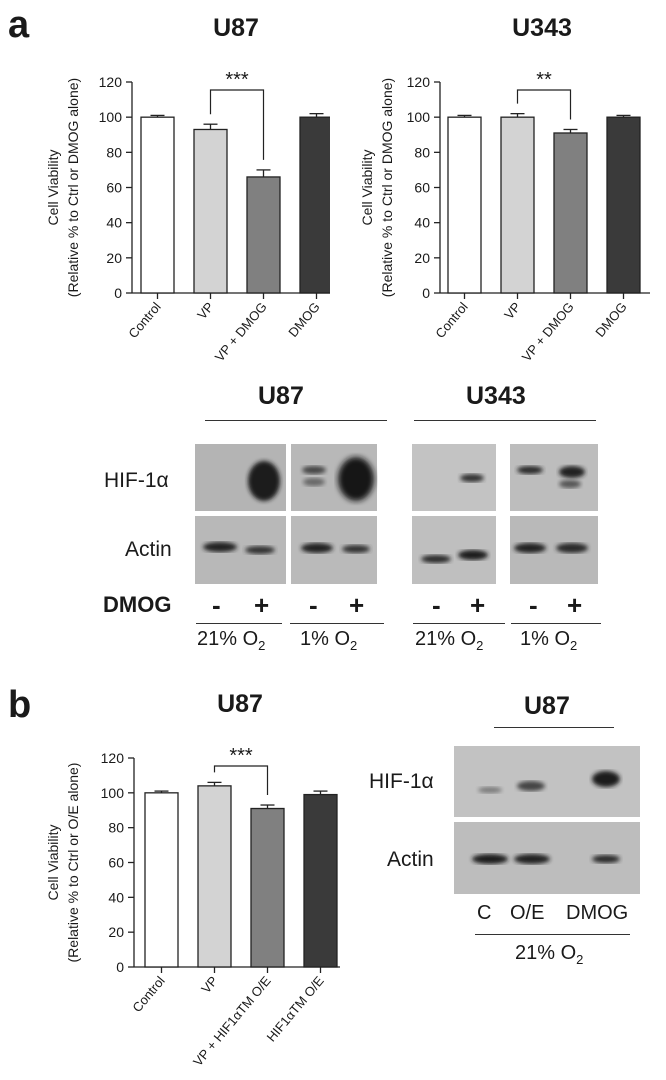 The image size is (666, 1080). Describe the element at coordinates (542, 28) in the screenshot. I see `chart-title: U343` at that location.